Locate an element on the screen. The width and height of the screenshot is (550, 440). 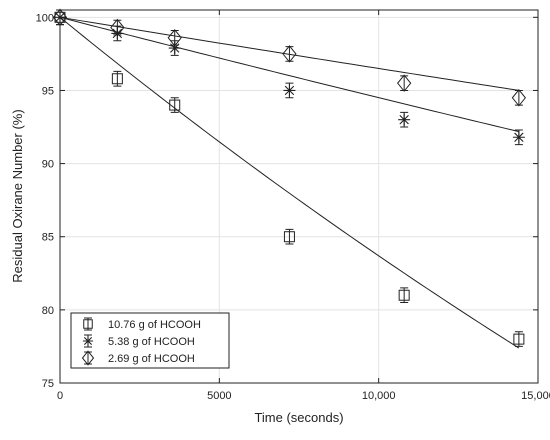
legend-error-bar is located at coordinates (88, 358).